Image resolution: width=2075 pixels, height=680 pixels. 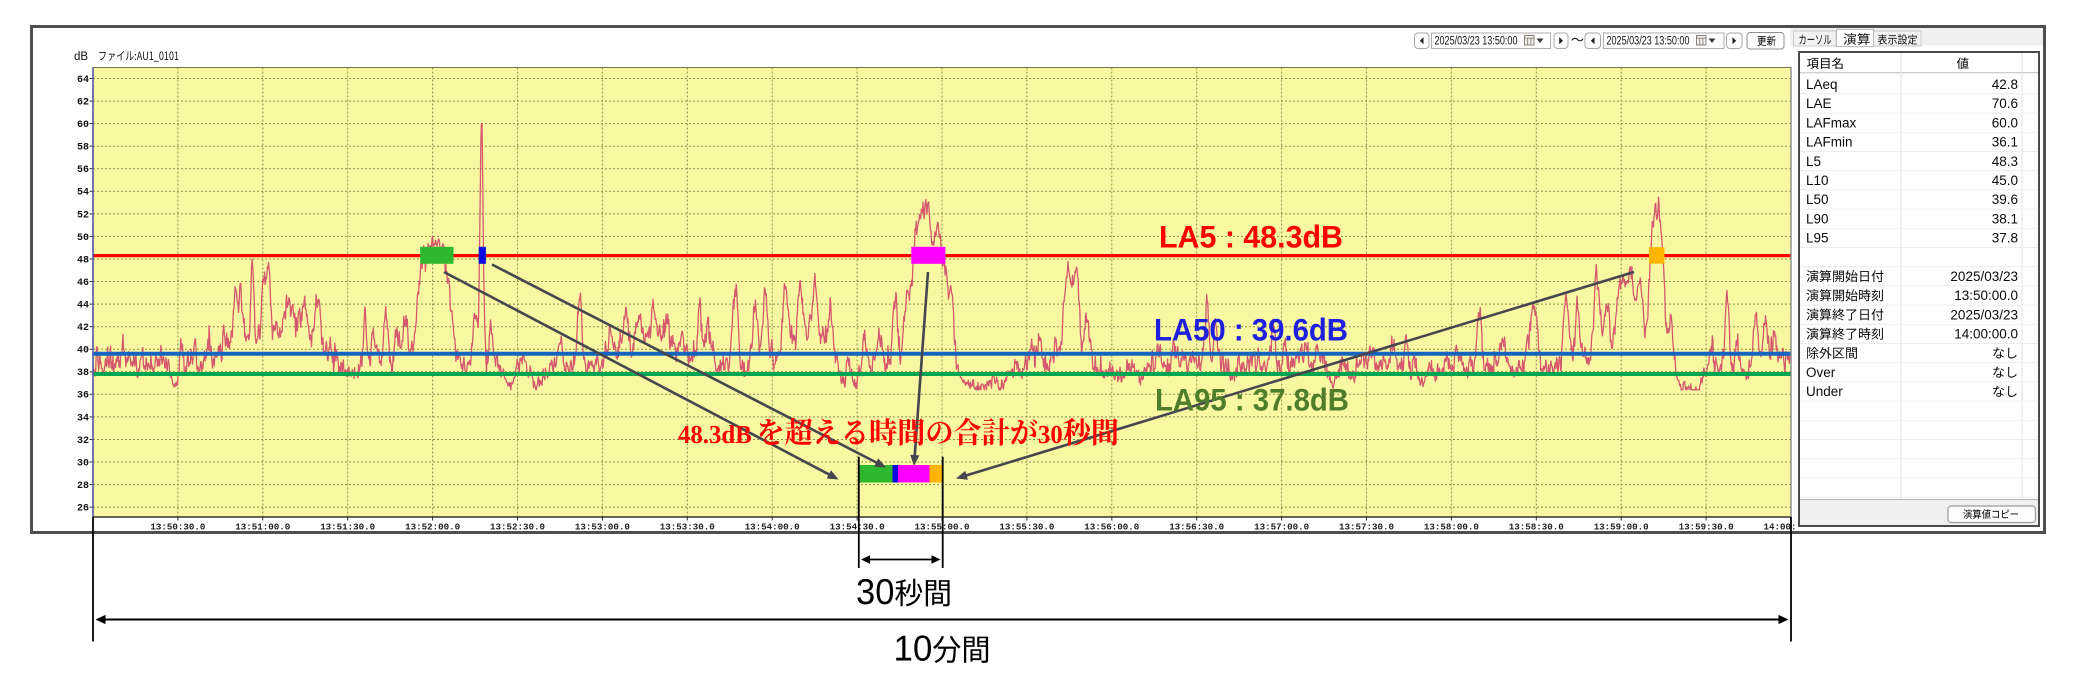 I want to click on svg-text: 48.3, so click(x=2005, y=161).